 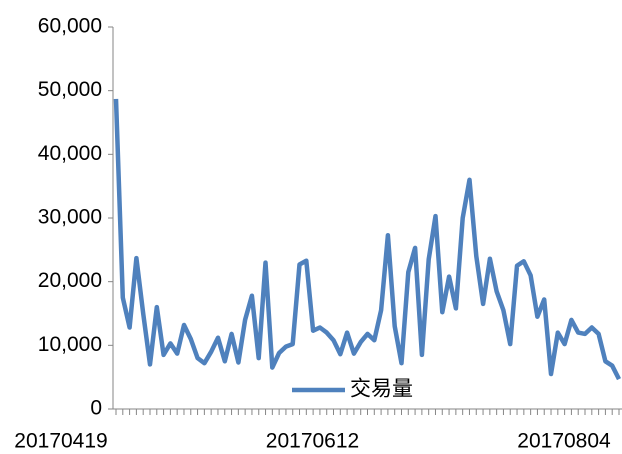 I want to click on legend-label: 交易量, so click(x=381, y=389).